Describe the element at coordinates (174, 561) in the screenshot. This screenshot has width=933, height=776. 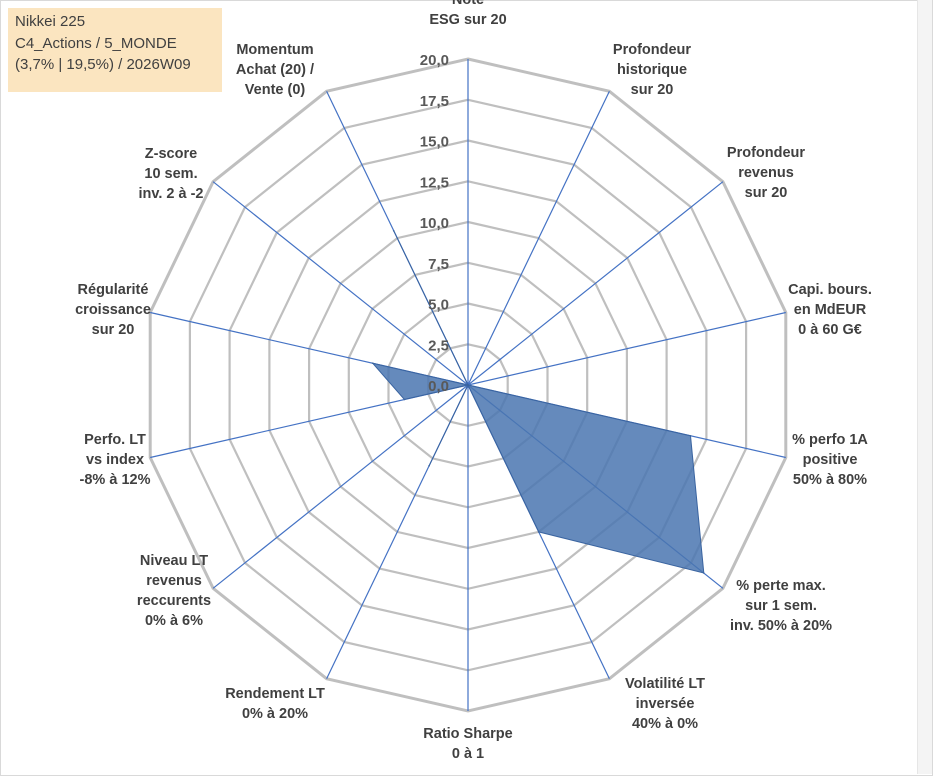
I see `axis-label-line: Niveau LT` at that location.